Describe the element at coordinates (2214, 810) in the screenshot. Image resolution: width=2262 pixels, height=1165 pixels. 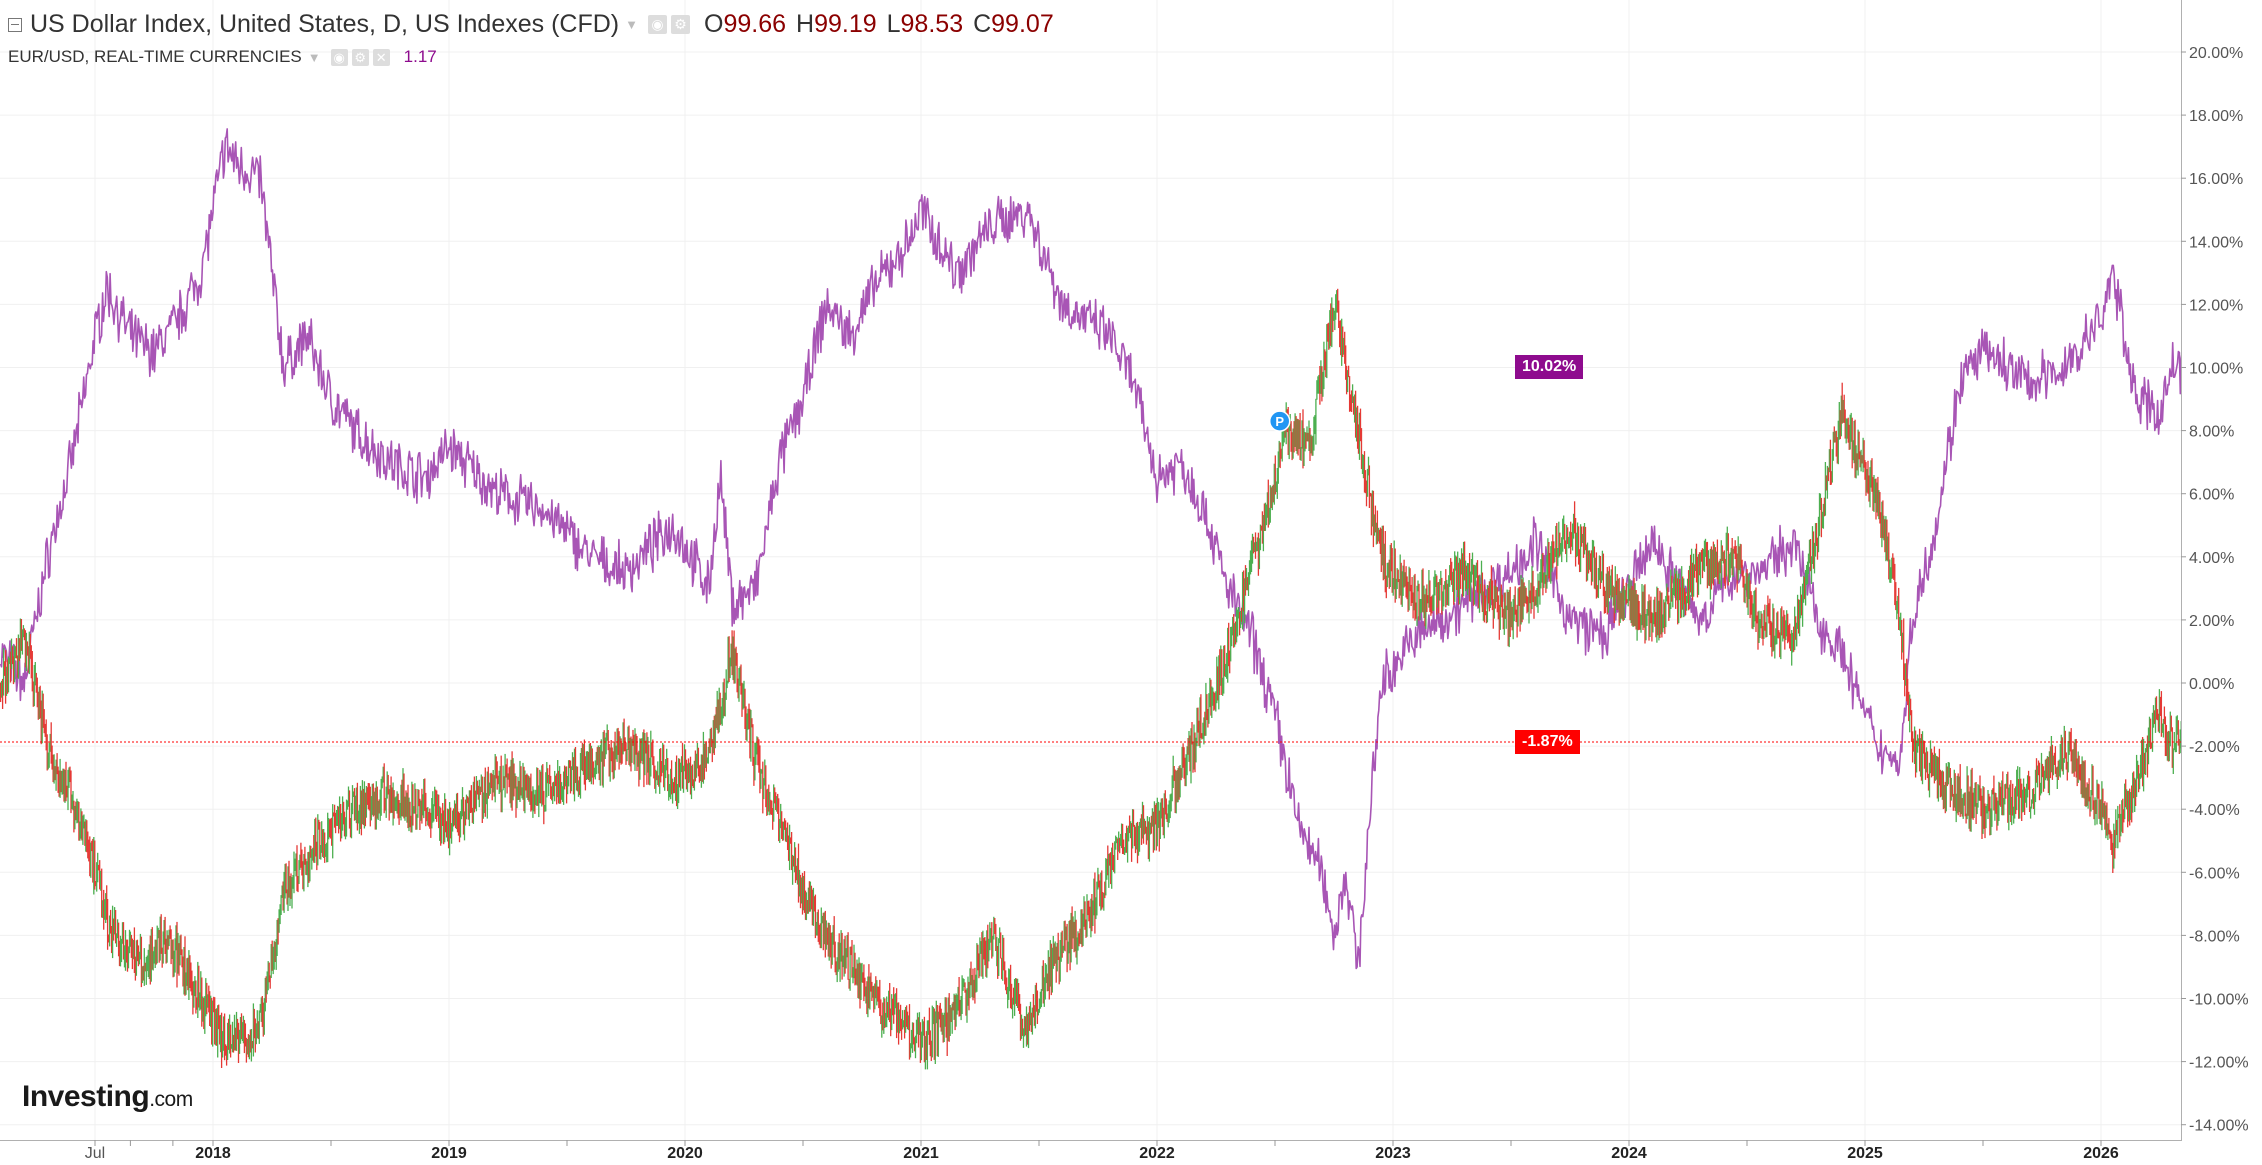
I see `y-tick-label: -4.00%` at that location.